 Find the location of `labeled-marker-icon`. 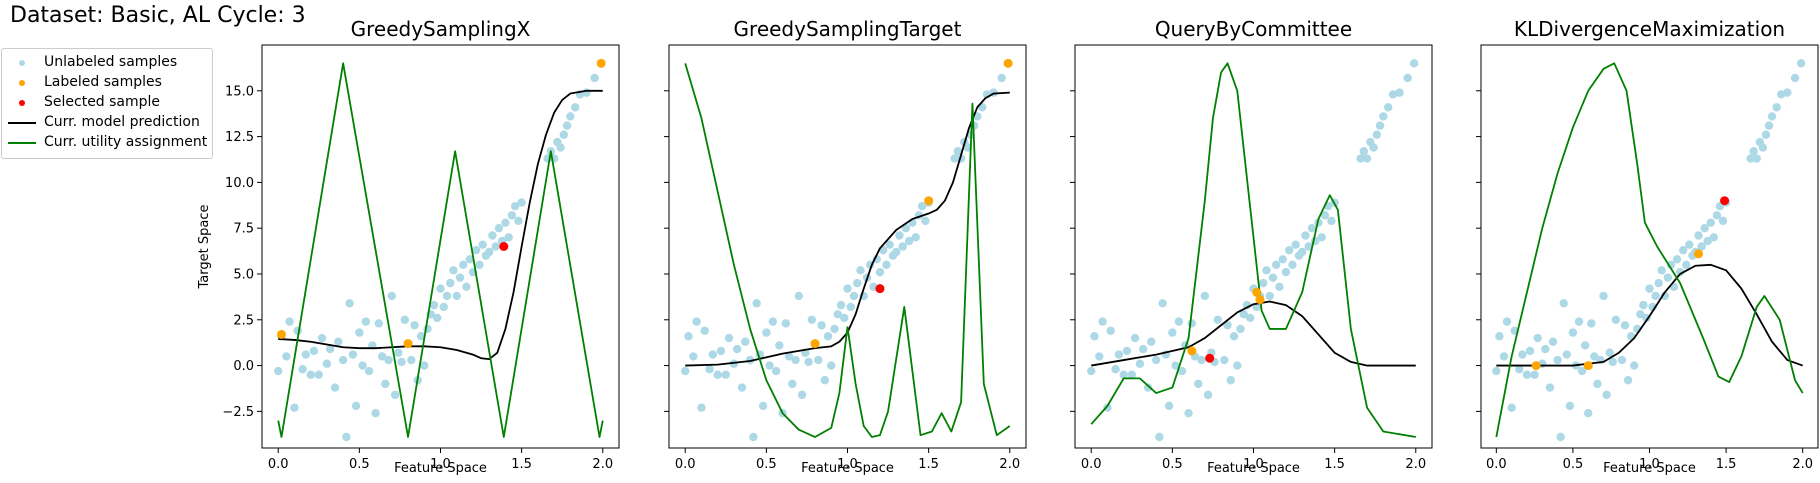

labeled-marker-icon is located at coordinates (22, 83).